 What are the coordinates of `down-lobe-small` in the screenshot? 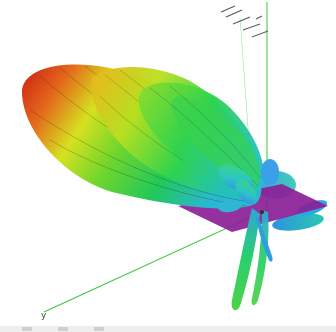 It's located at (264, 239).